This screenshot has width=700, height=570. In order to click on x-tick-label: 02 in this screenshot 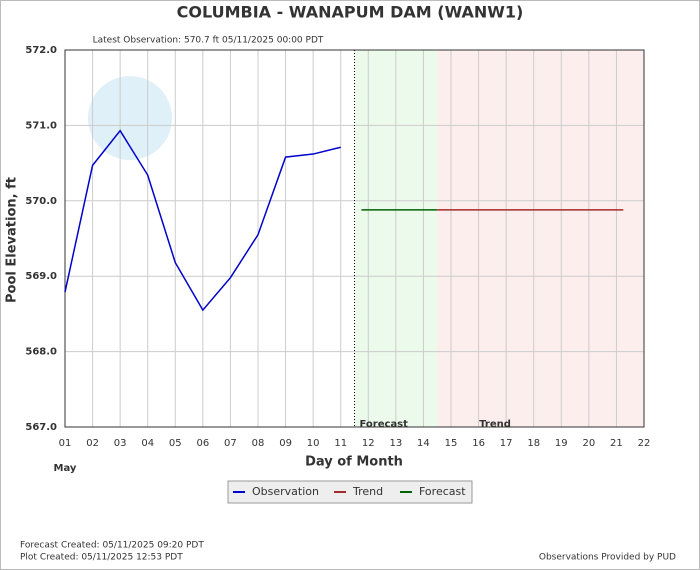, I will do `click(92, 443)`.